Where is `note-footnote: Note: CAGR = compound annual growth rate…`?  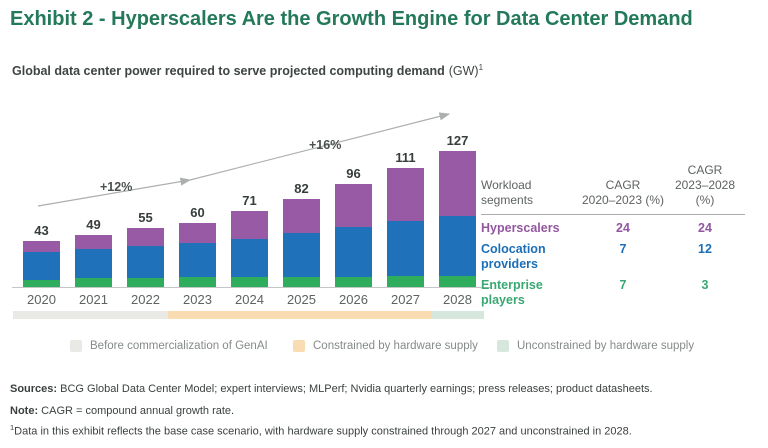 note-footnote: Note: CAGR = compound annual growth rate… is located at coordinates (122, 411).